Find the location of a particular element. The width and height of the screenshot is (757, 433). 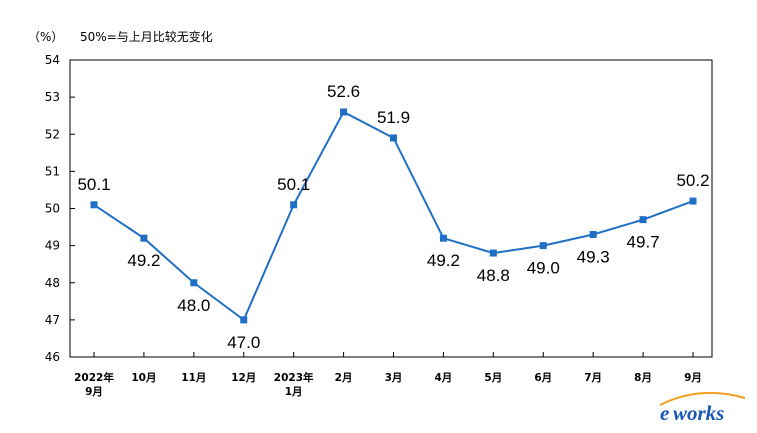

y-tick-label-52: 52 is located at coordinates (52, 134).